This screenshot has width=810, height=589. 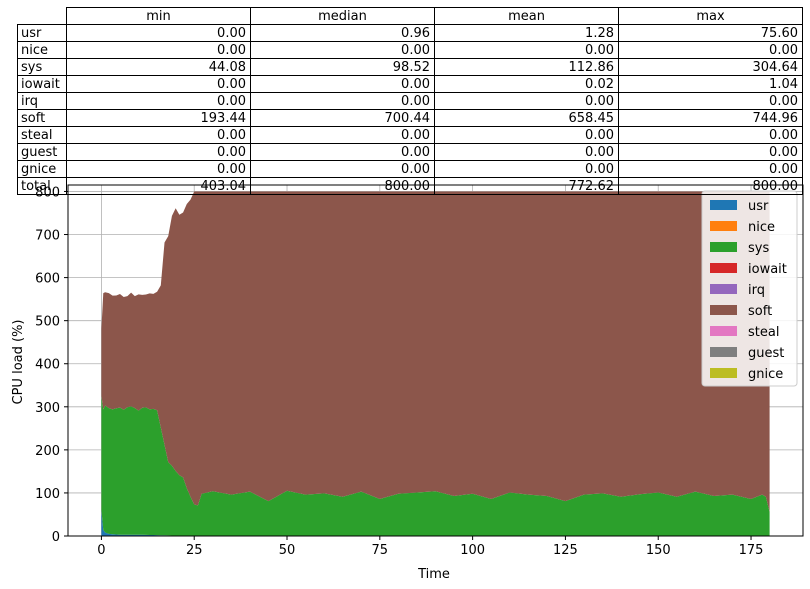 What do you see at coordinates (723, 205) in the screenshot?
I see `legend-swatch-usr` at bounding box center [723, 205].